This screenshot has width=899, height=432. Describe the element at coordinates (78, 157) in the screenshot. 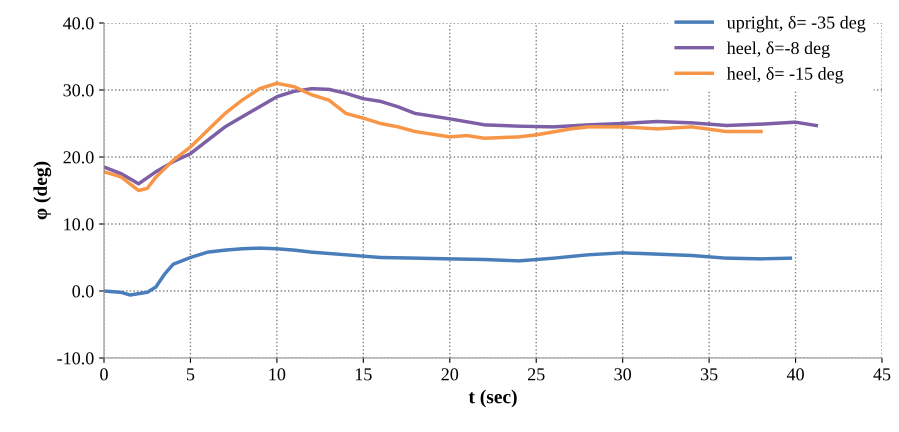

I see `y-tick-label: 20.0` at that location.